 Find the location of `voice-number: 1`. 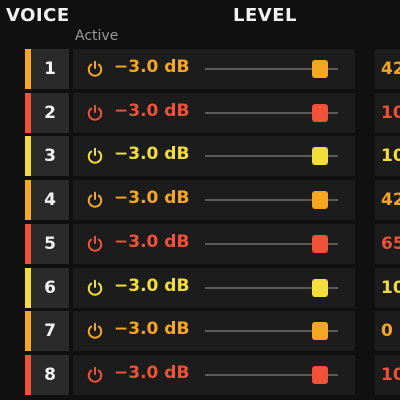

voice-number: 1 is located at coordinates (50, 69).